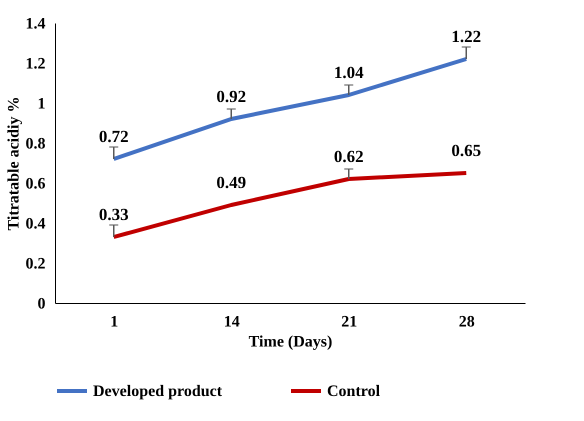 Image resolution: width=584 pixels, height=421 pixels. I want to click on data-label: 1.22, so click(466, 36).